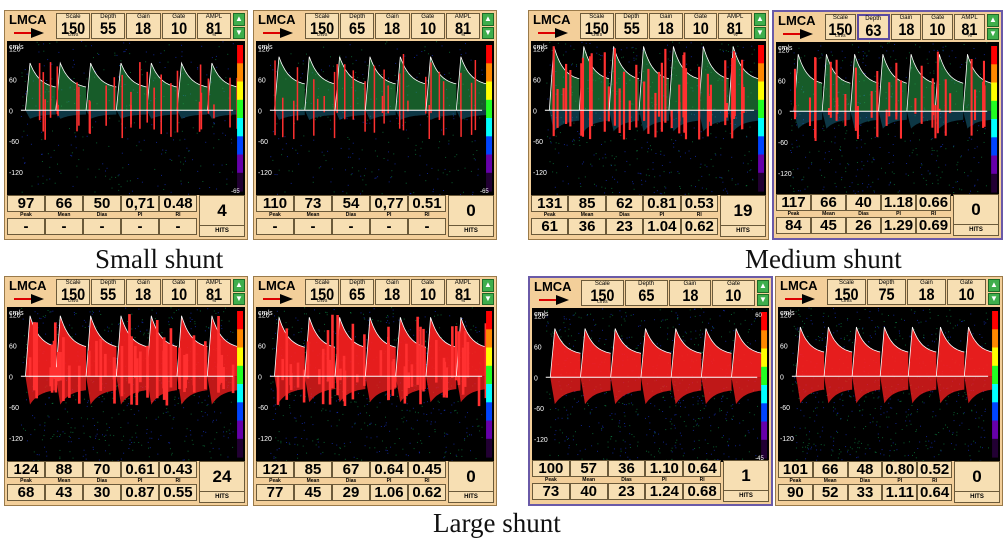 Image resolution: width=1003 pixels, height=539 pixels. I want to click on param-depth: Depth 63, so click(873, 27).